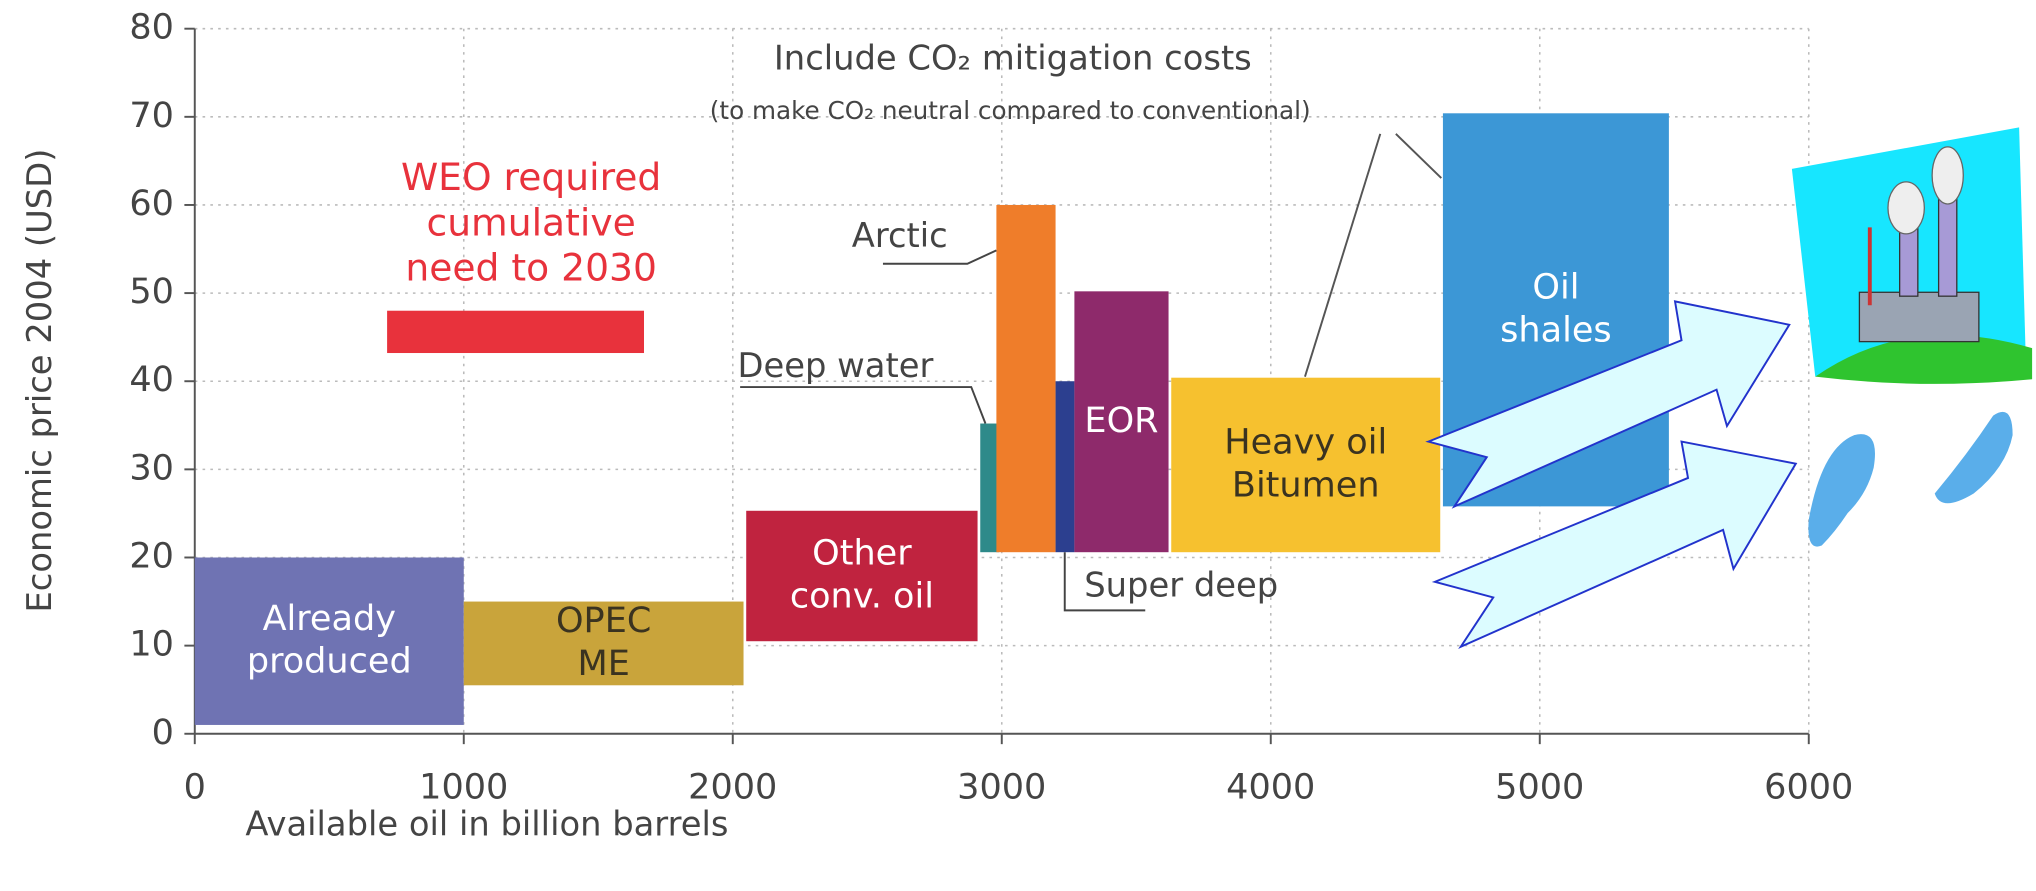  Describe the element at coordinates (1808, 786) in the screenshot. I see `x-tick-label: 6000` at that location.